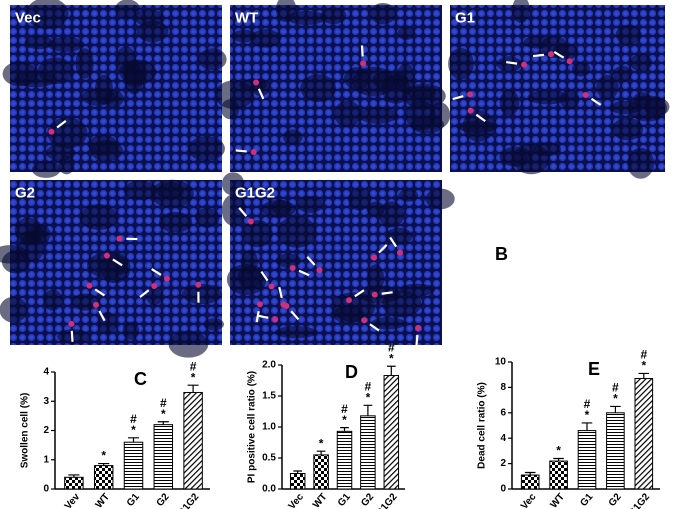 This screenshot has height=509, width=673. Describe the element at coordinates (501, 362) in the screenshot. I see `y-tick-label: 10` at that location.